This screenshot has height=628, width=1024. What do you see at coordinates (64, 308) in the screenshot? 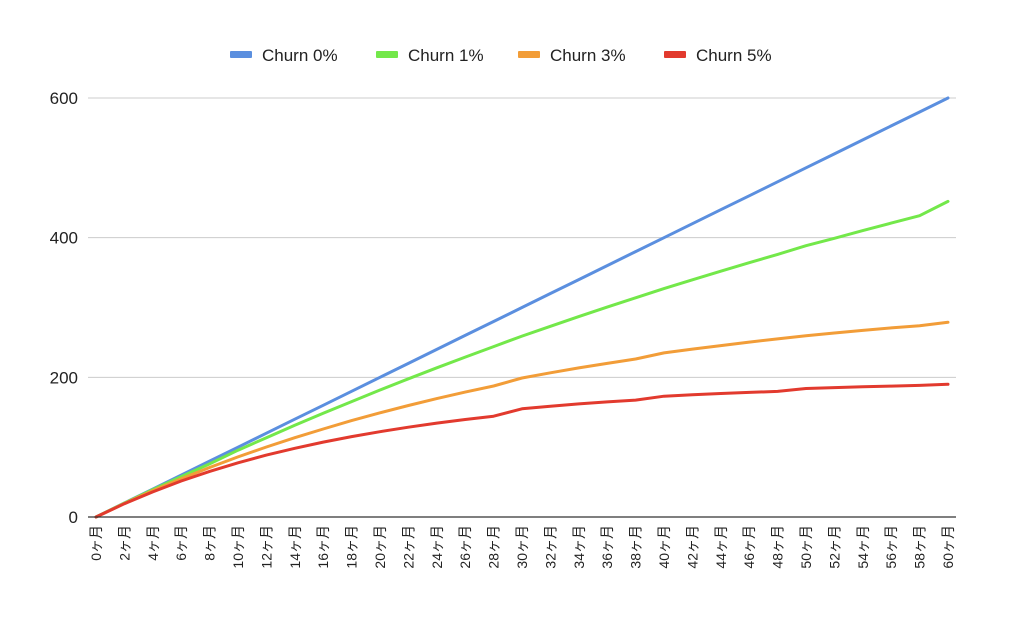
I see `y-axis-ticks: 0 200 400 600` at bounding box center [64, 308].